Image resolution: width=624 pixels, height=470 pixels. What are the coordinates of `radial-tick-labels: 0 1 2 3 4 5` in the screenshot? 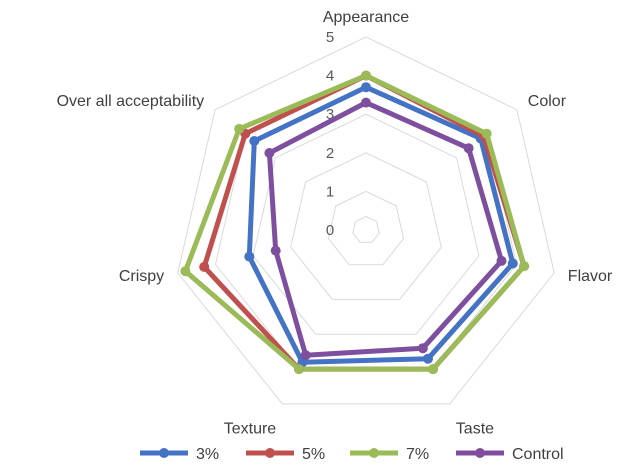 It's located at (330, 134).